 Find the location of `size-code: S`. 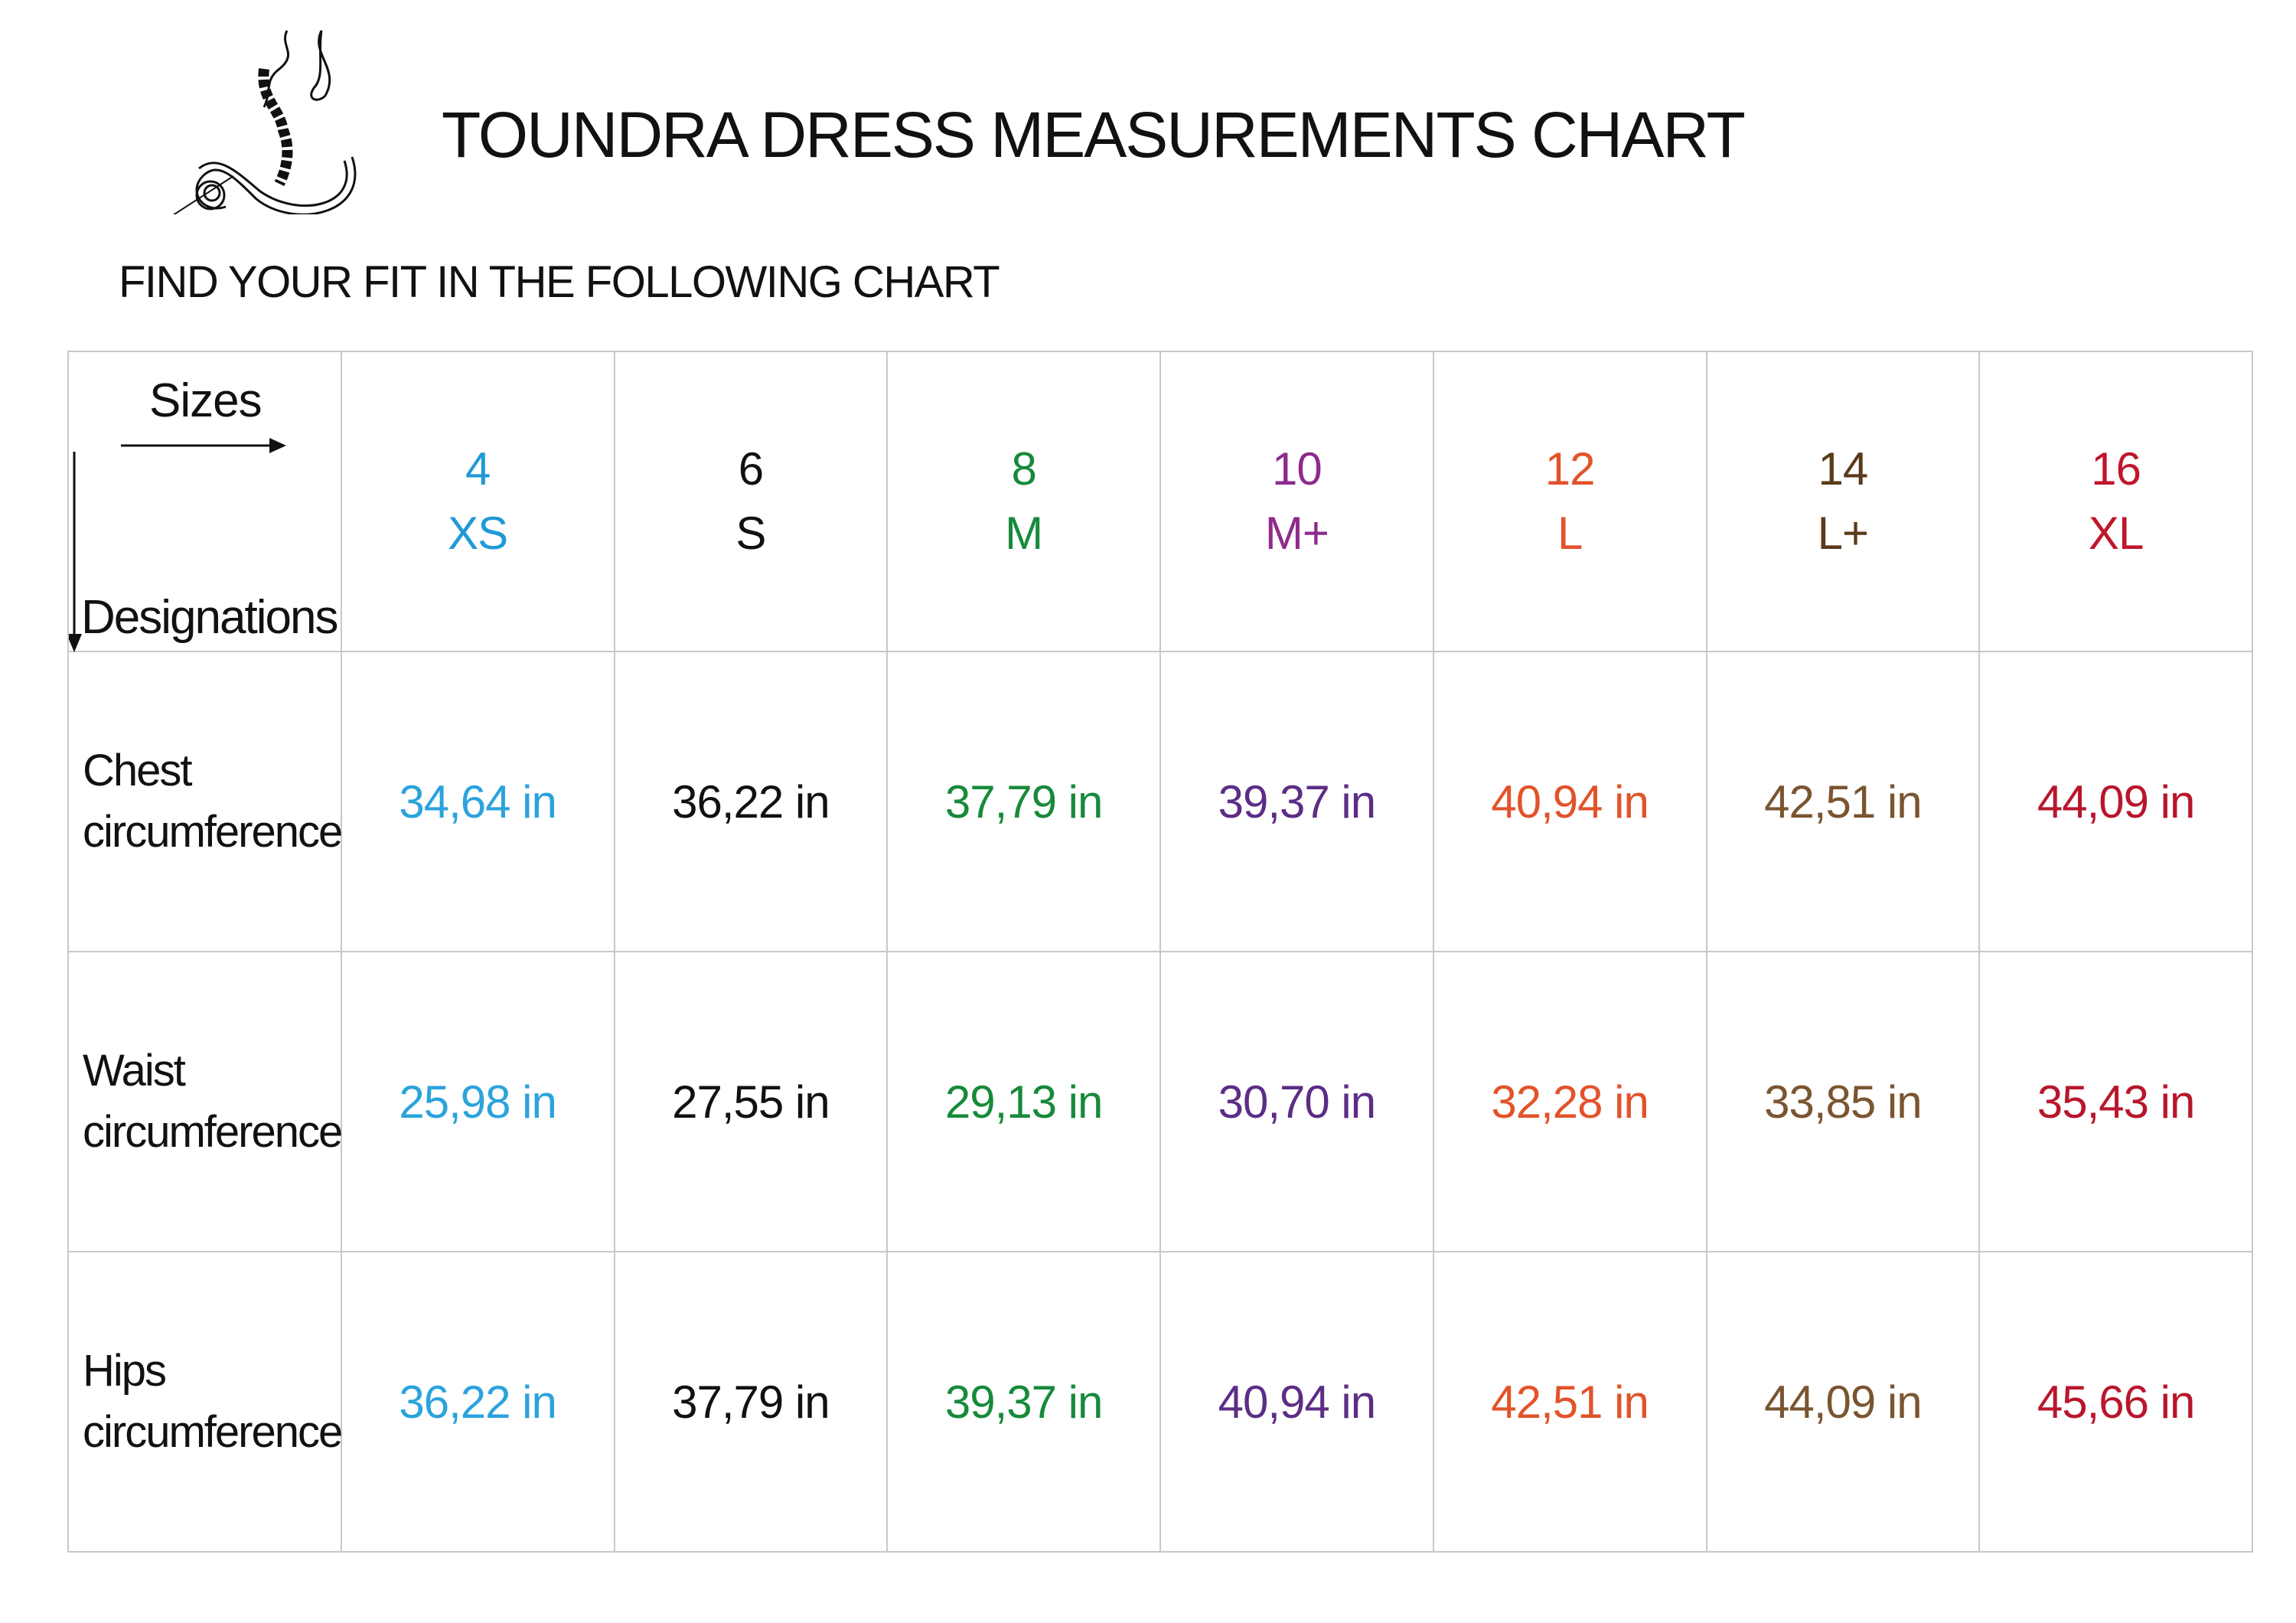

size-code: S is located at coordinates (750, 533).